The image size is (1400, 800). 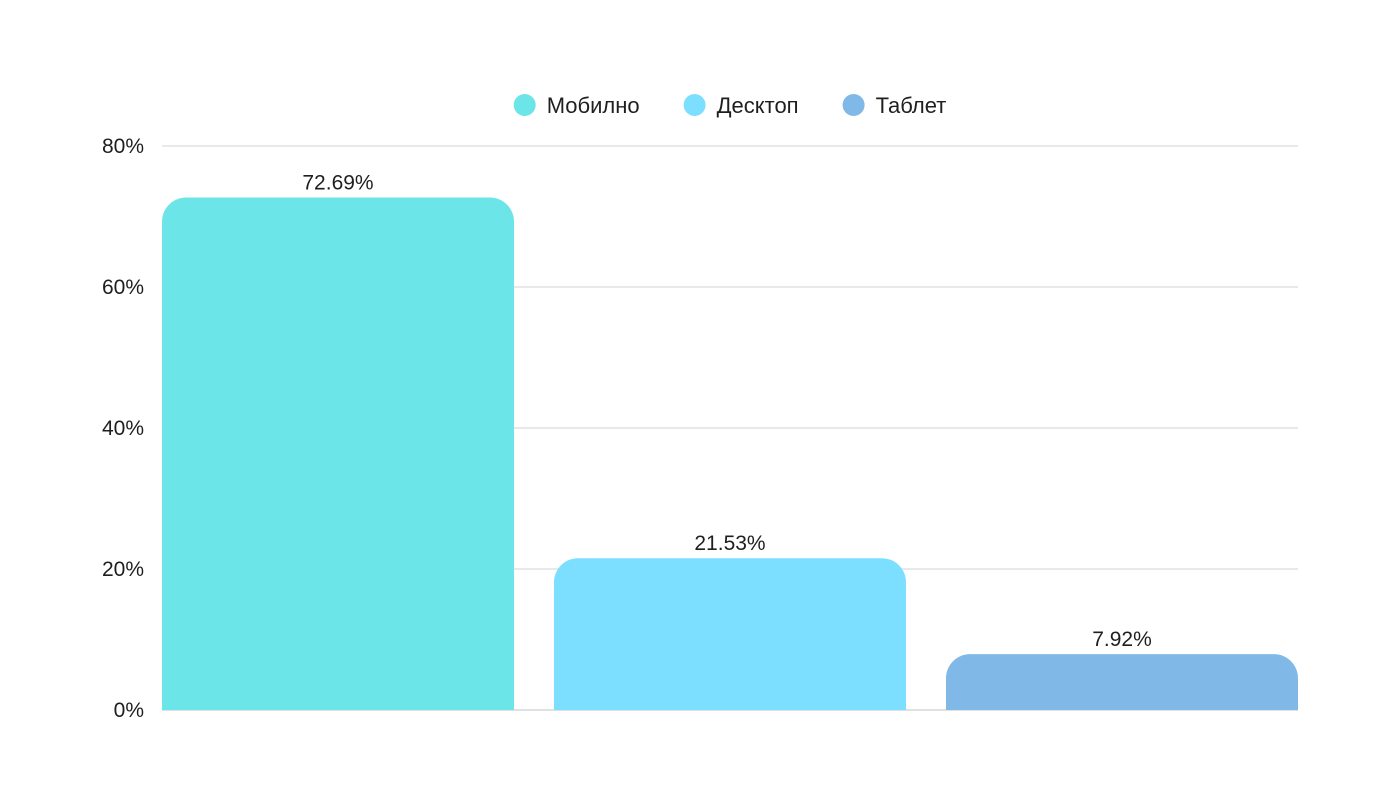 I want to click on y-tick-label: 80%, so click(x=123, y=146).